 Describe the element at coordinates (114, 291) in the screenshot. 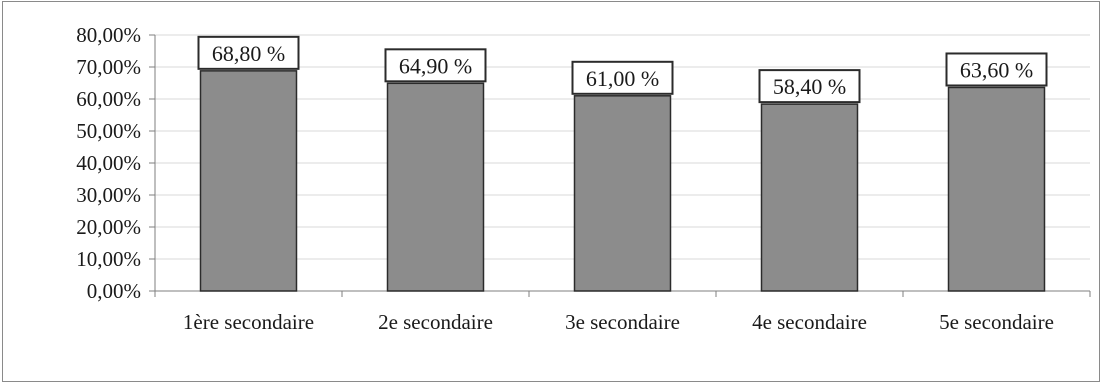

I see `y-tick-label: 0,00%` at that location.